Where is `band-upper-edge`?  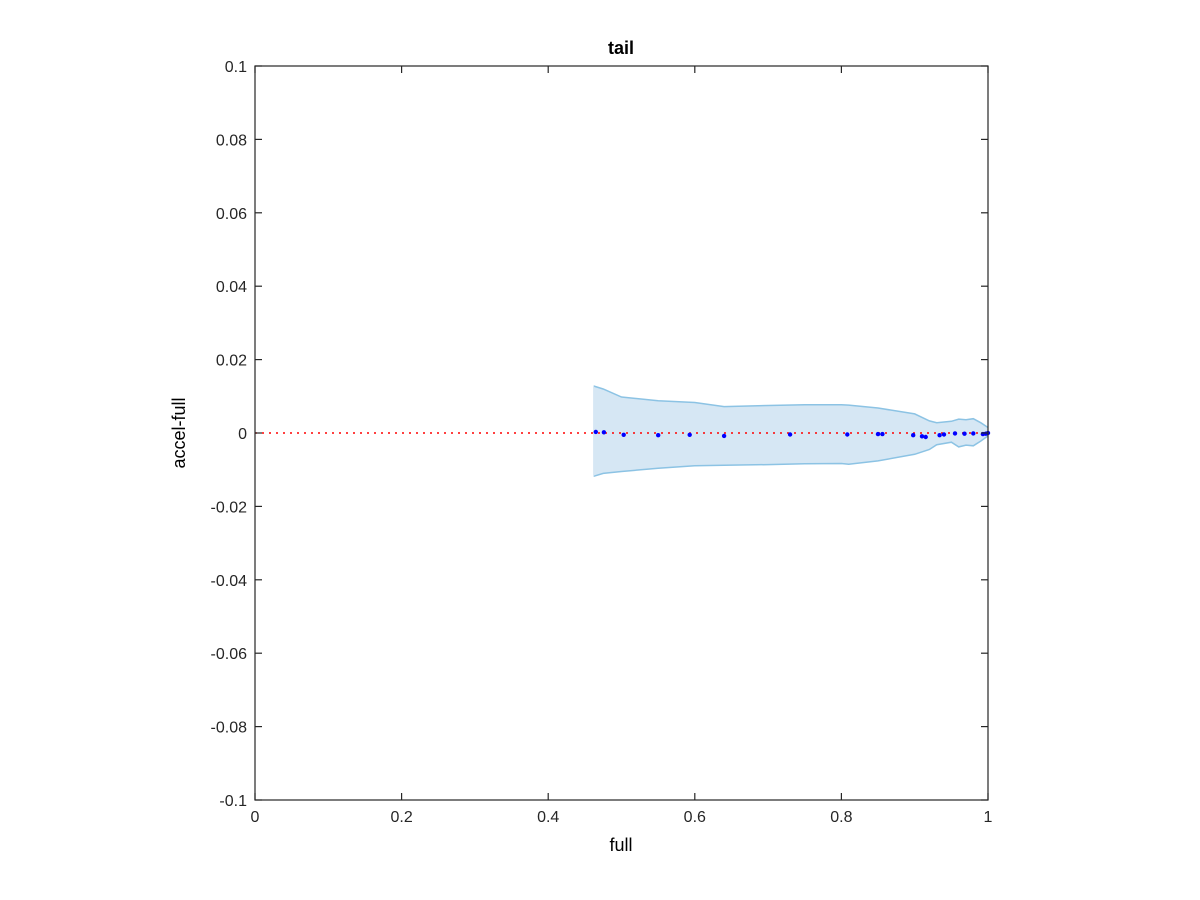
band-upper-edge is located at coordinates (791, 407).